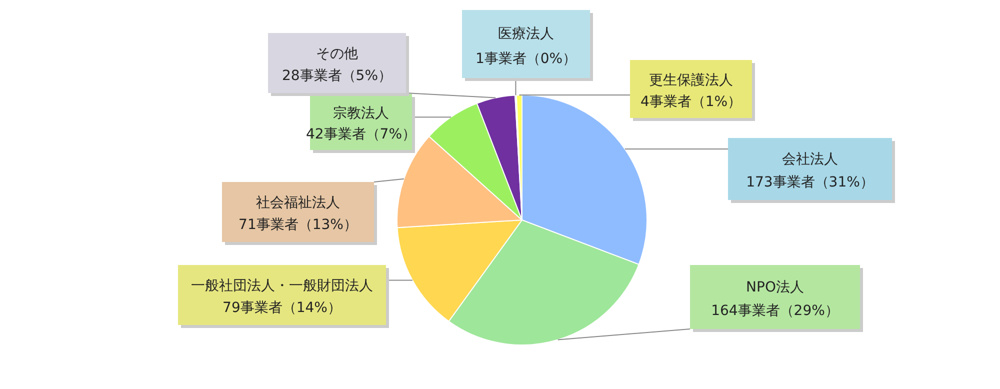 This screenshot has width=1000, height=389. What do you see at coordinates (691, 80) in the screenshot?
I see `slice-label: 更生保護法人` at bounding box center [691, 80].